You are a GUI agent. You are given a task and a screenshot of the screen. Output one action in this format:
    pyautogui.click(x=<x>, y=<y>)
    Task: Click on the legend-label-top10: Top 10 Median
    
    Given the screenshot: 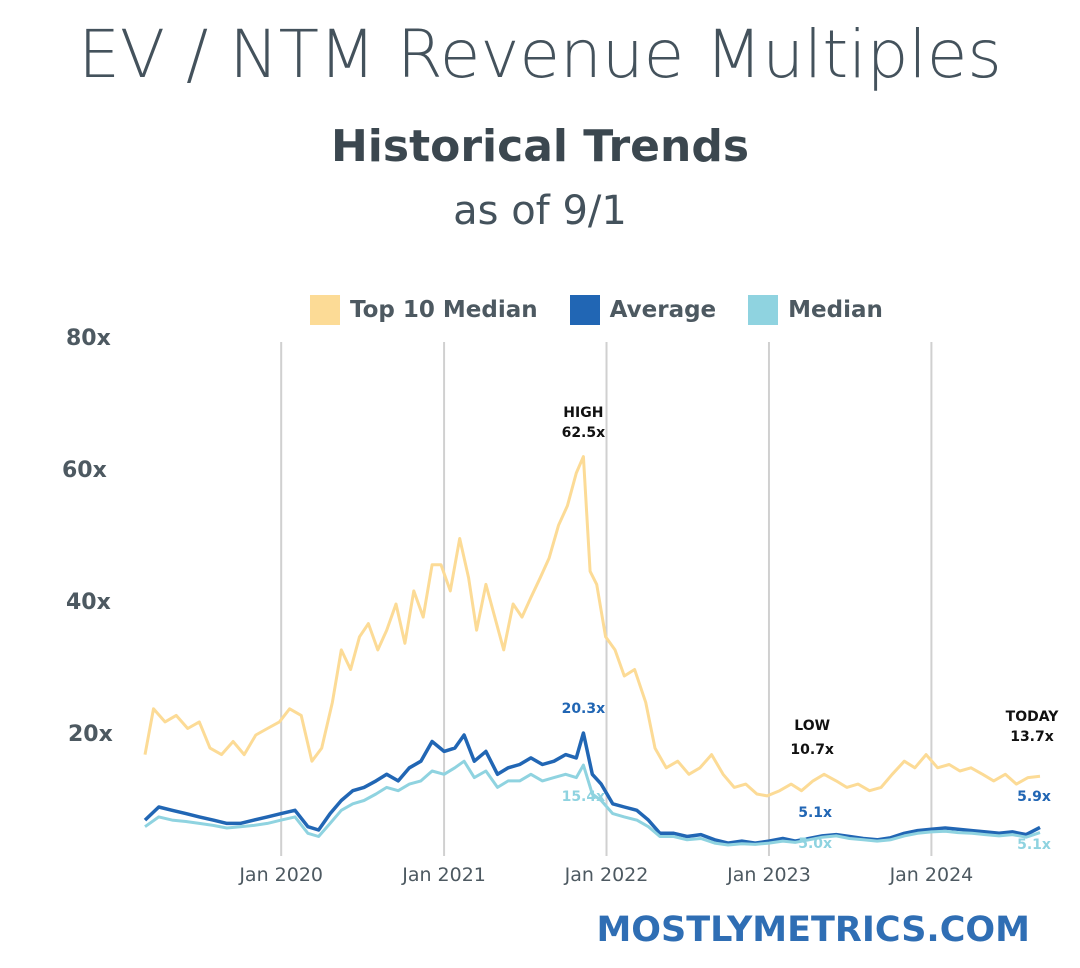 What is the action you would take?
    pyautogui.click(x=444, y=310)
    